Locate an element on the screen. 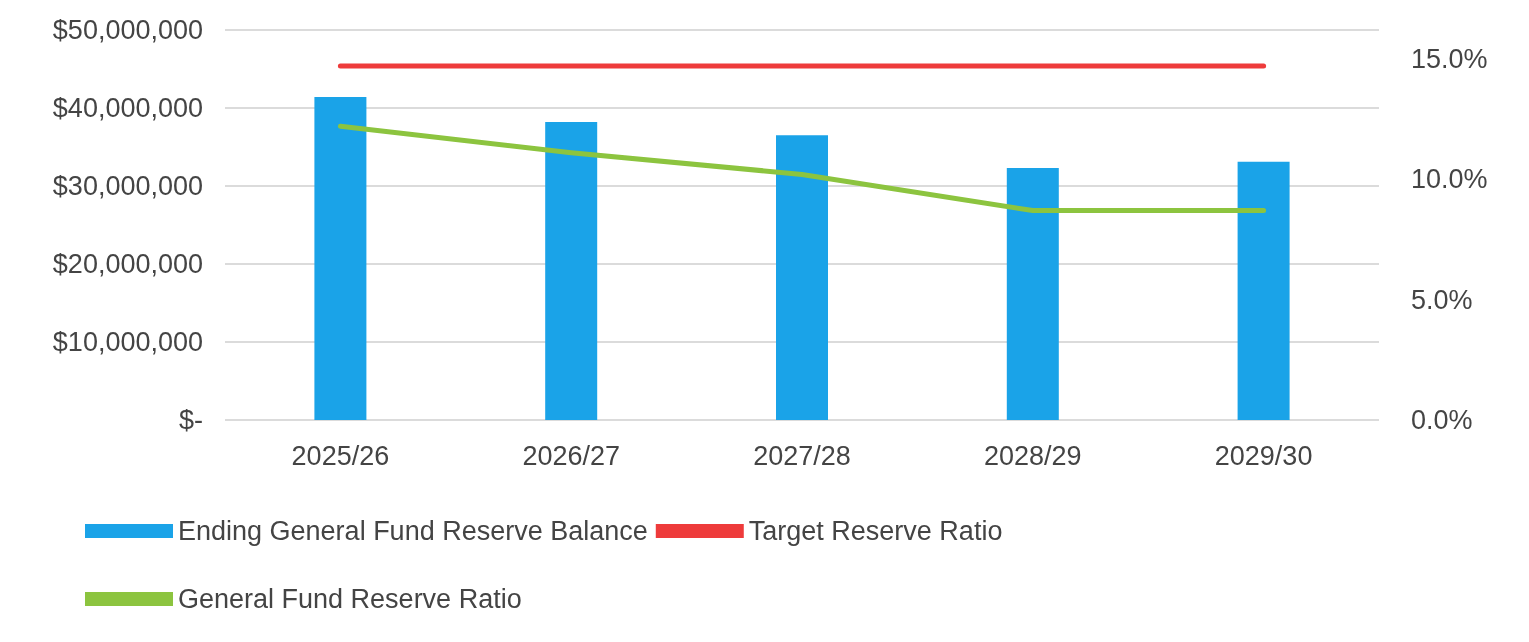 The width and height of the screenshot is (1529, 642). y2-tick-label: 5.0% is located at coordinates (1442, 299).